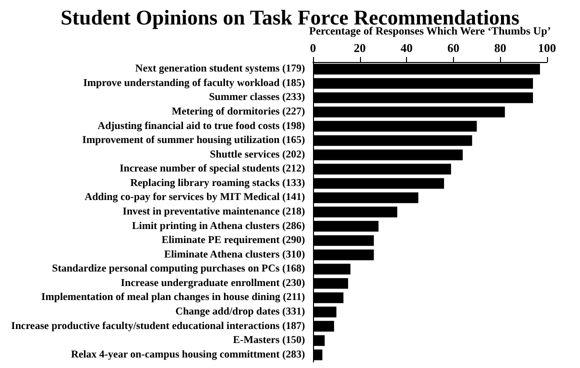 Image resolution: width=580 pixels, height=368 pixels. Describe the element at coordinates (214, 212) in the screenshot. I see `y-tick-label: Invest in preventative maintenance (218)` at that location.